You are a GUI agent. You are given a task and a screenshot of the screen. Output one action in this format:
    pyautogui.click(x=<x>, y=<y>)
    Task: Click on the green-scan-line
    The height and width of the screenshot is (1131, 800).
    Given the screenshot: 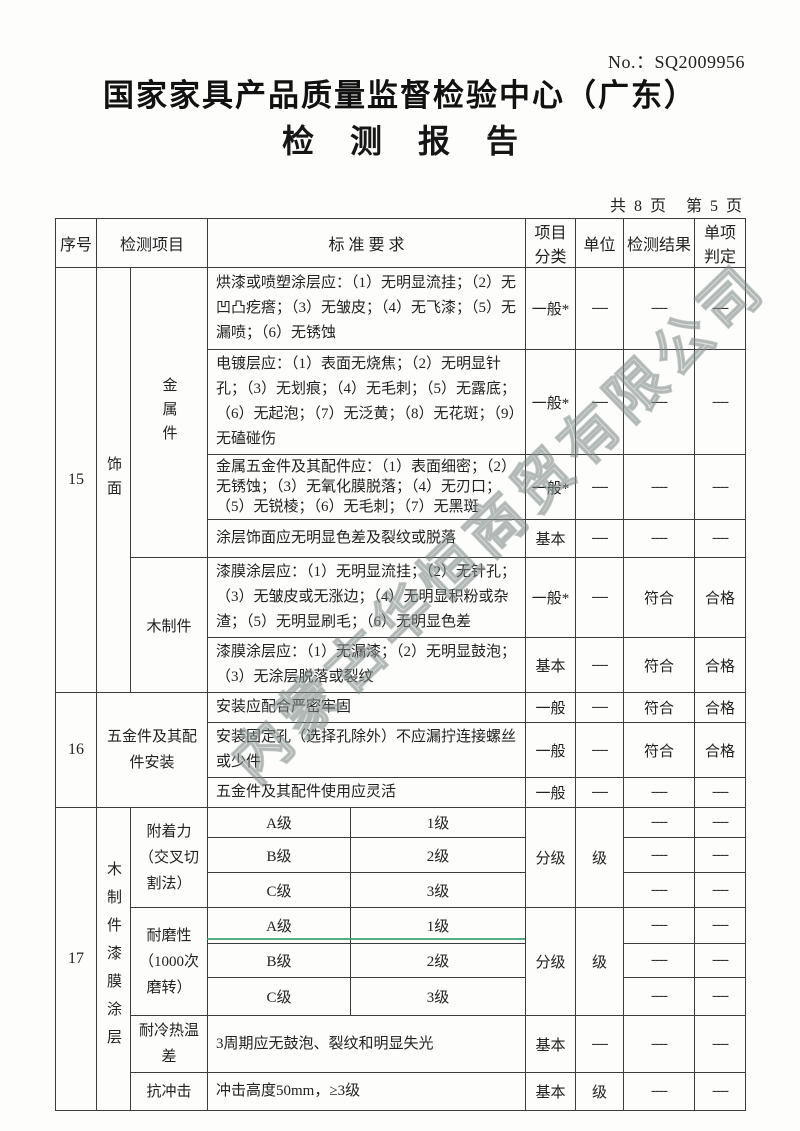 What is the action you would take?
    pyautogui.click(x=366, y=939)
    